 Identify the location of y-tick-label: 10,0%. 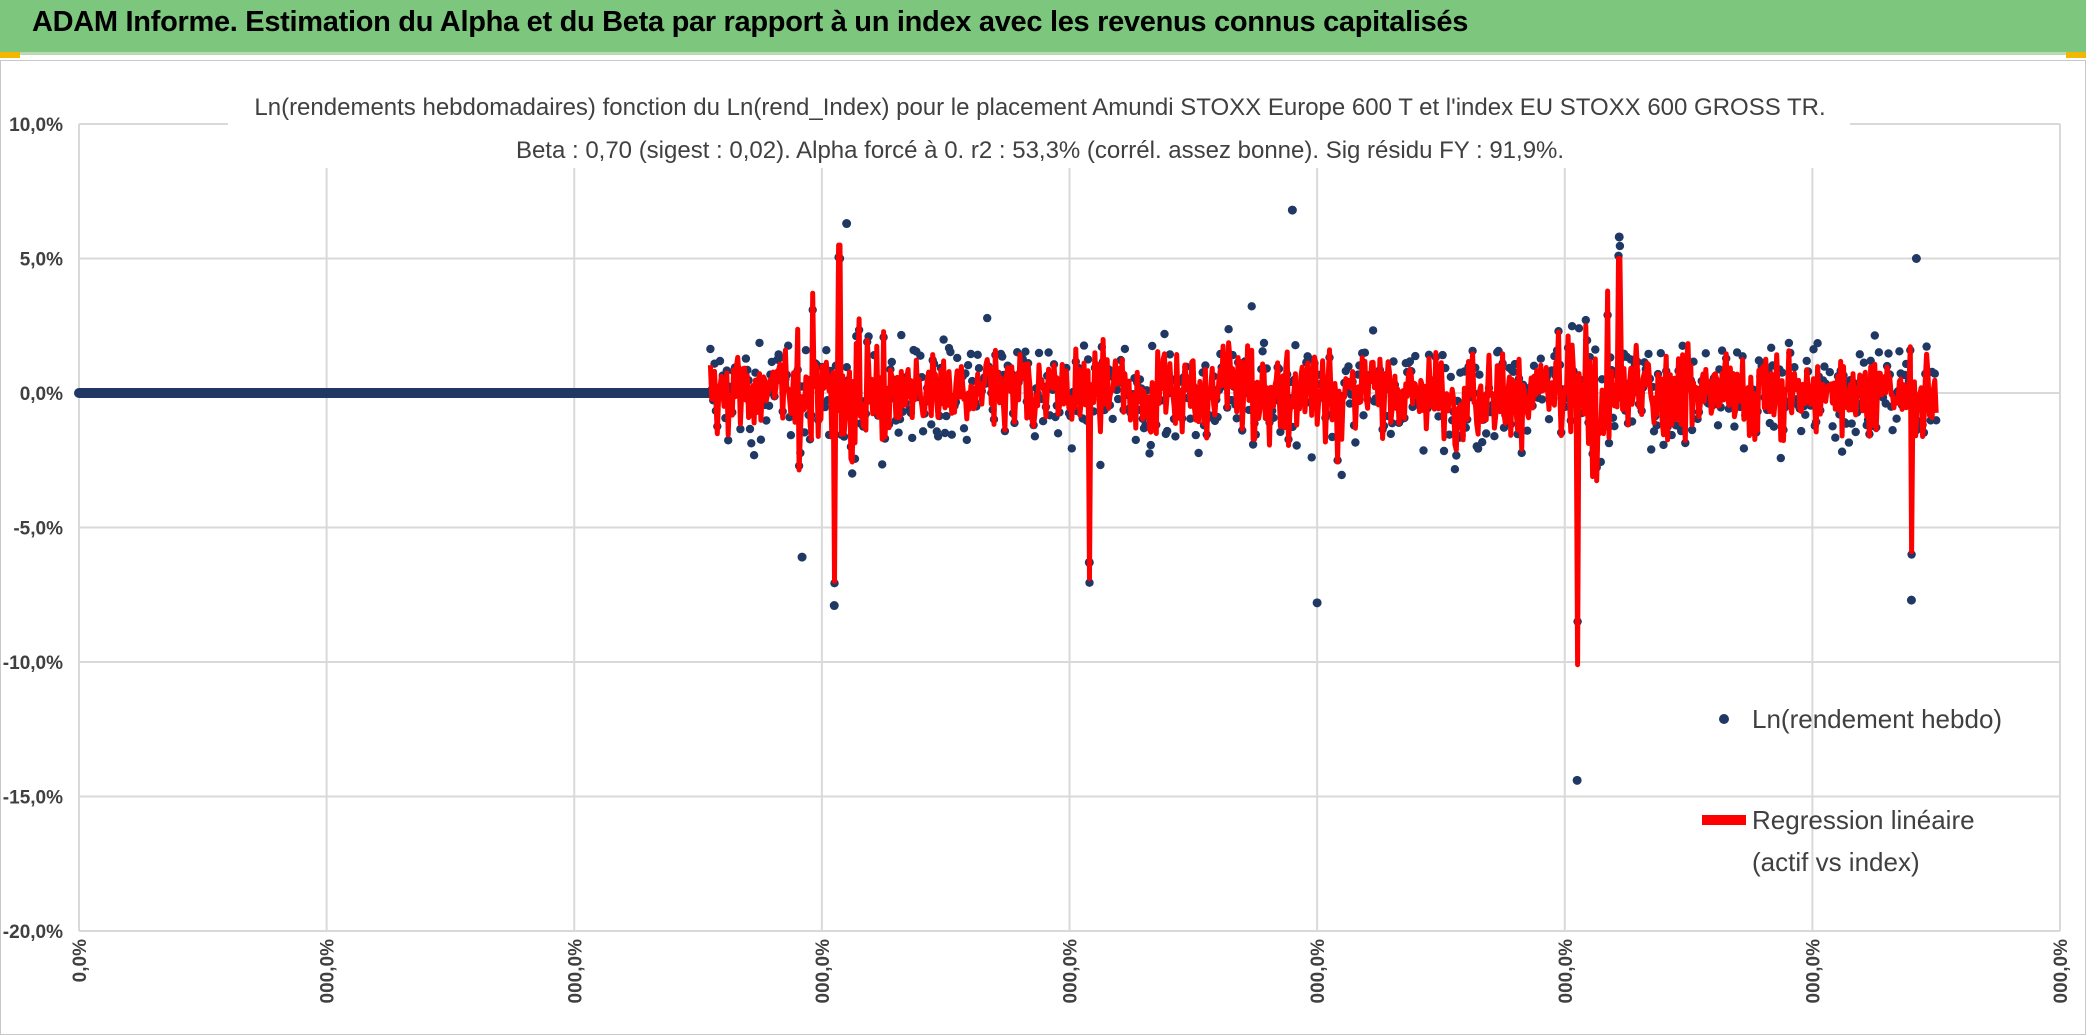
(36, 125).